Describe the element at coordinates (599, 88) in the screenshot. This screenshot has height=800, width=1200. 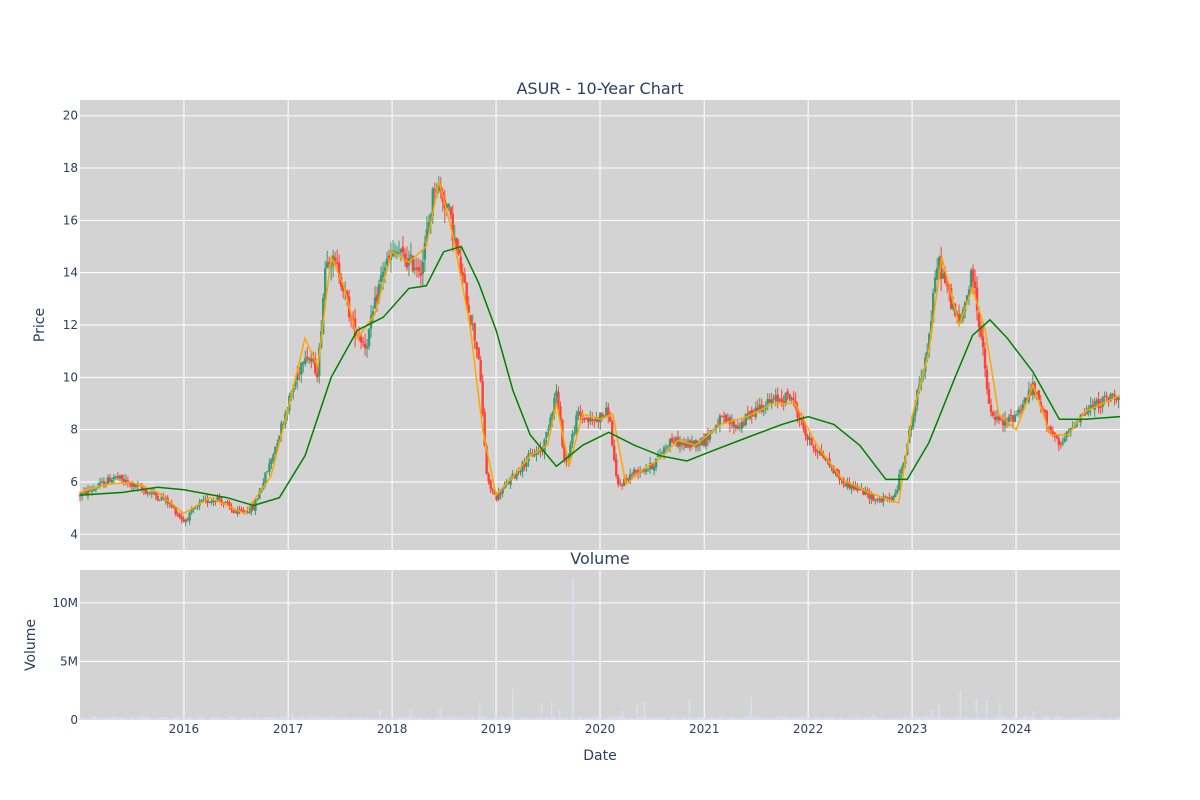
I see `chart-title: ASUR - 10-Year Chart` at that location.